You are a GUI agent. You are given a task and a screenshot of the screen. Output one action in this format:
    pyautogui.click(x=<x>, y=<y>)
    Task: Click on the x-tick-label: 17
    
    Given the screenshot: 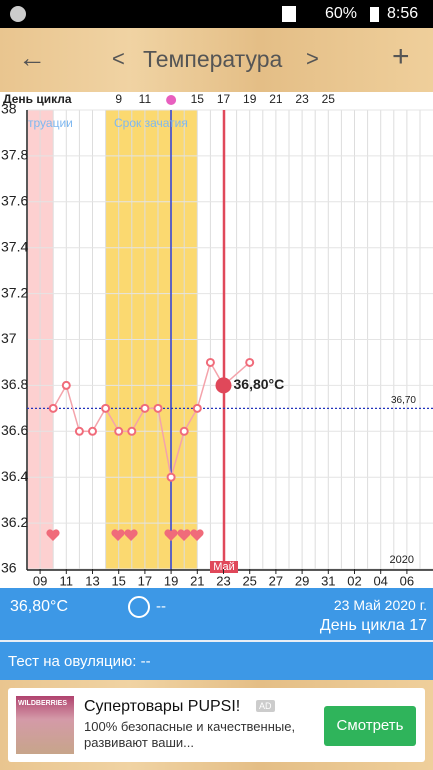 What is the action you would take?
    pyautogui.click(x=145, y=580)
    